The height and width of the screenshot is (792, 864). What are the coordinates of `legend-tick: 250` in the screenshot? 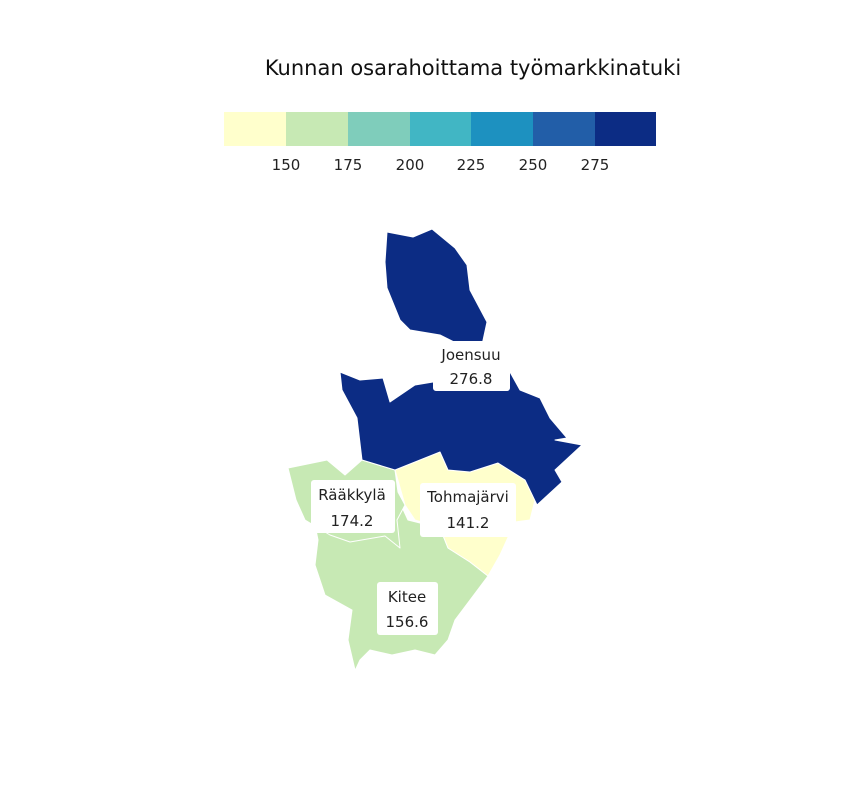 It's located at (533, 165).